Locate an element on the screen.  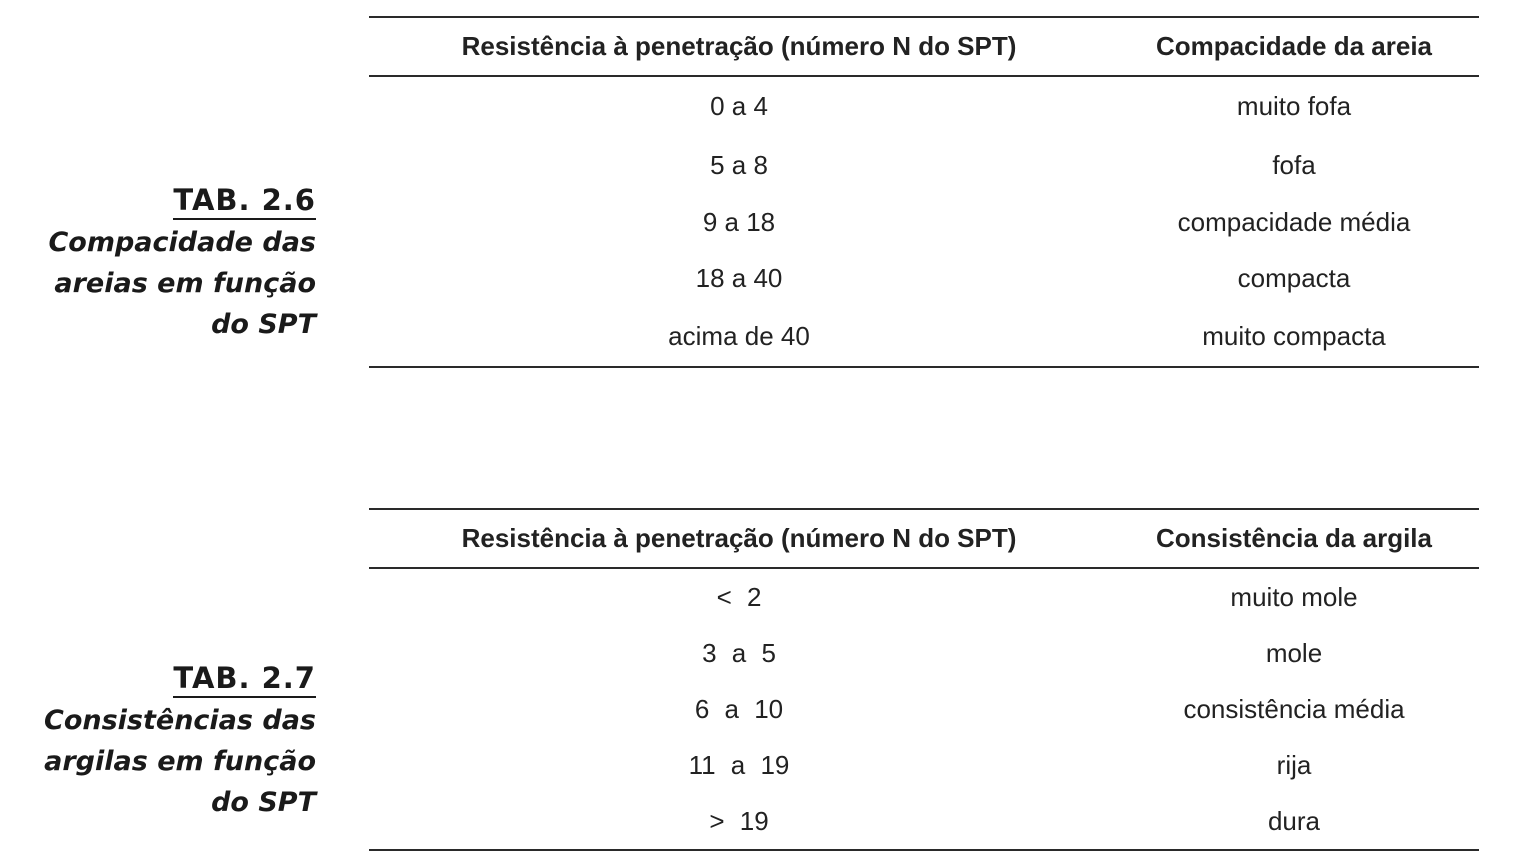
table-row: acima de 40 muito compacta is located at coordinates (924, 337).